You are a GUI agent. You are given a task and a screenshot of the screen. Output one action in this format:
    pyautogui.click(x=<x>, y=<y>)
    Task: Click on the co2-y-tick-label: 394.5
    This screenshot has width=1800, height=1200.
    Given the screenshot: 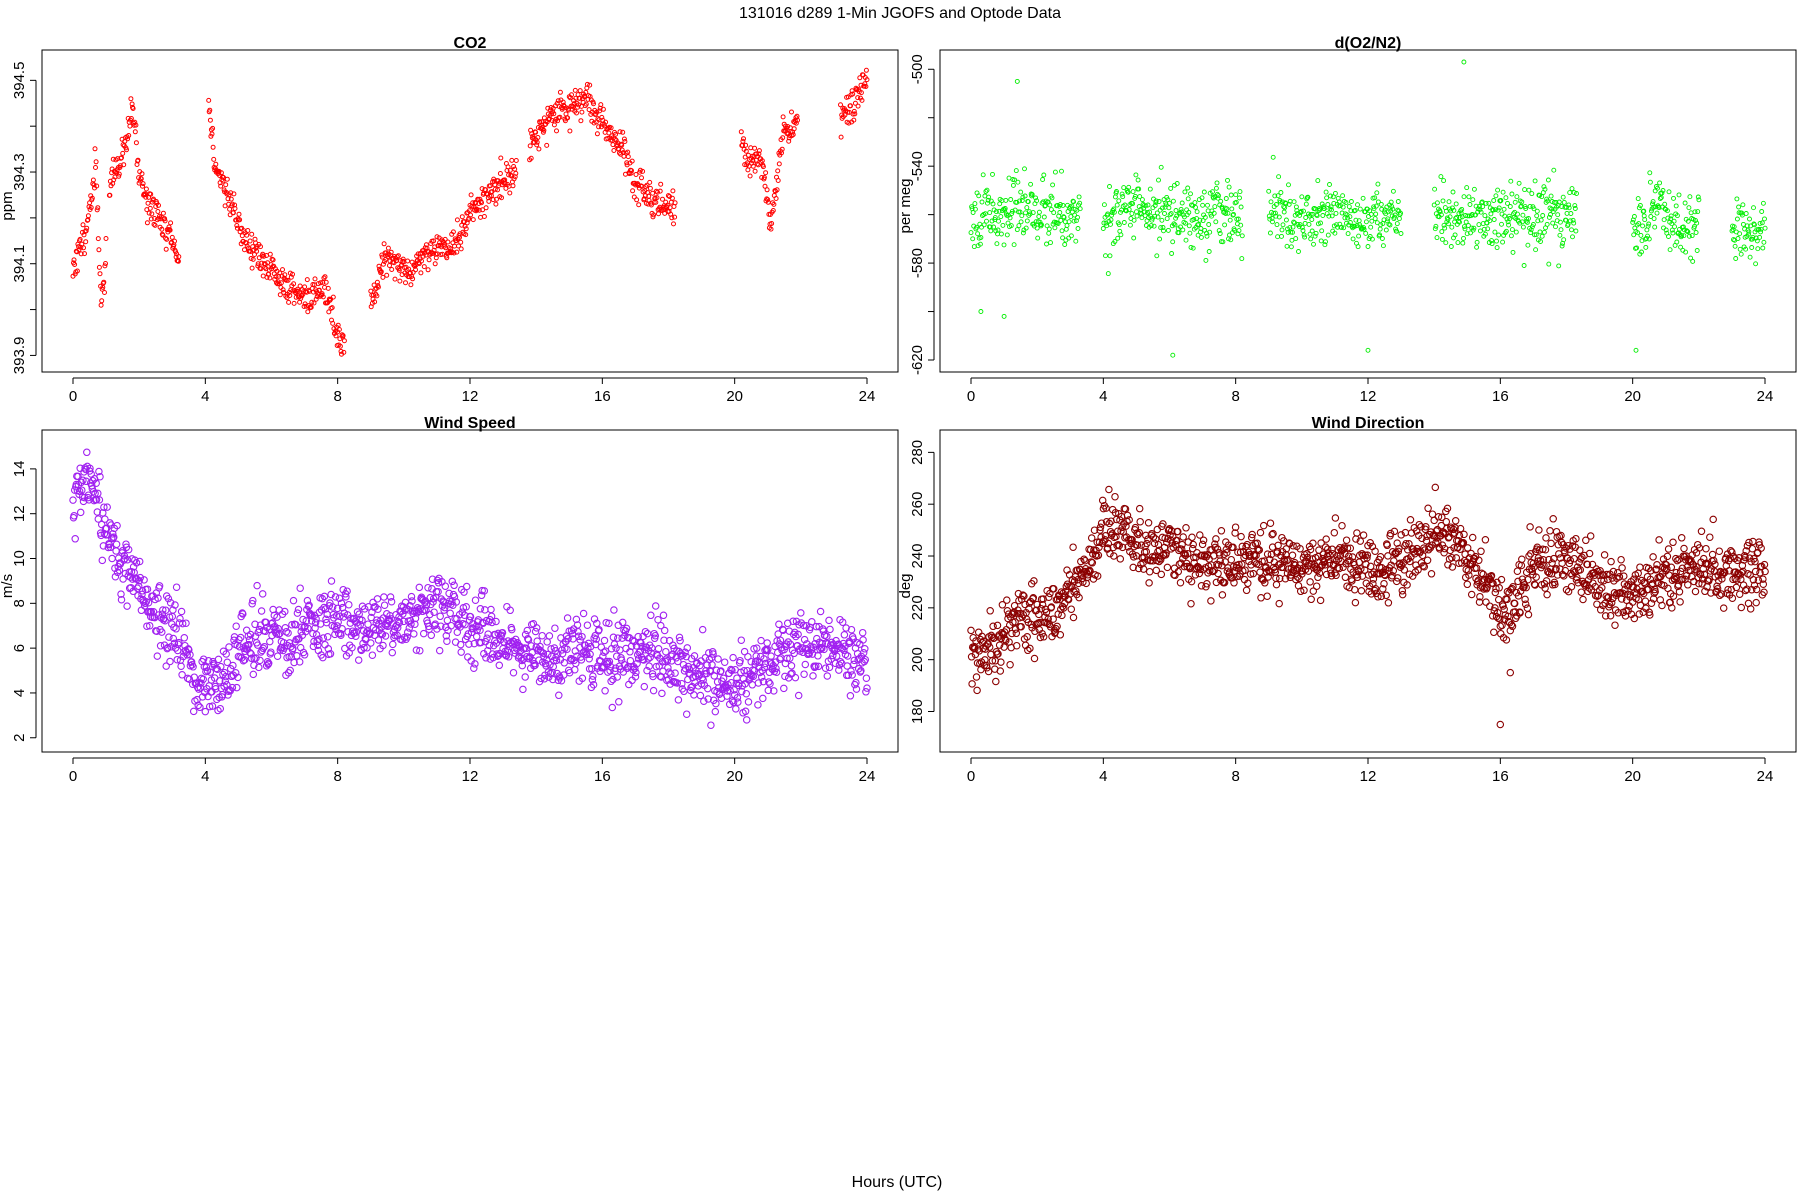 What is the action you would take?
    pyautogui.click(x=19, y=81)
    